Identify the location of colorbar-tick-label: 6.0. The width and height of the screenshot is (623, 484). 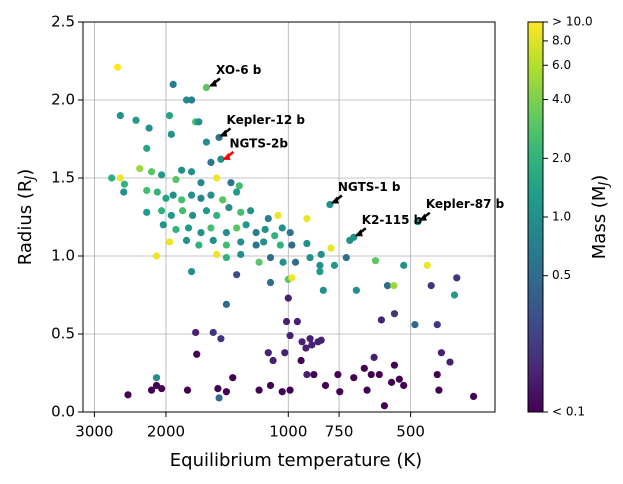
(561, 65).